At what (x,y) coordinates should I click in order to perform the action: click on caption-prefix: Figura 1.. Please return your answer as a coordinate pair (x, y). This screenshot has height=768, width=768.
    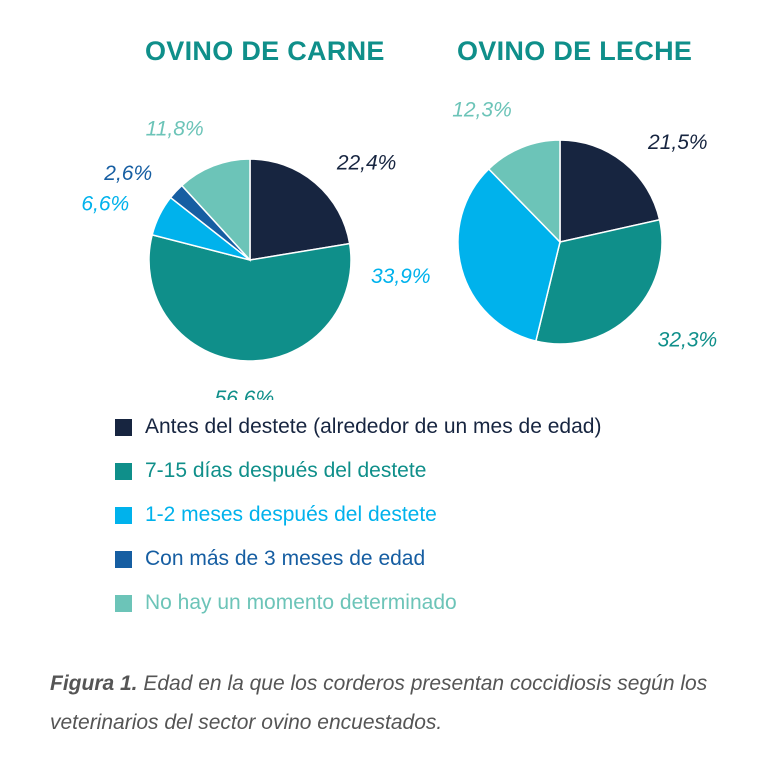
    Looking at the image, I should click on (94, 683).